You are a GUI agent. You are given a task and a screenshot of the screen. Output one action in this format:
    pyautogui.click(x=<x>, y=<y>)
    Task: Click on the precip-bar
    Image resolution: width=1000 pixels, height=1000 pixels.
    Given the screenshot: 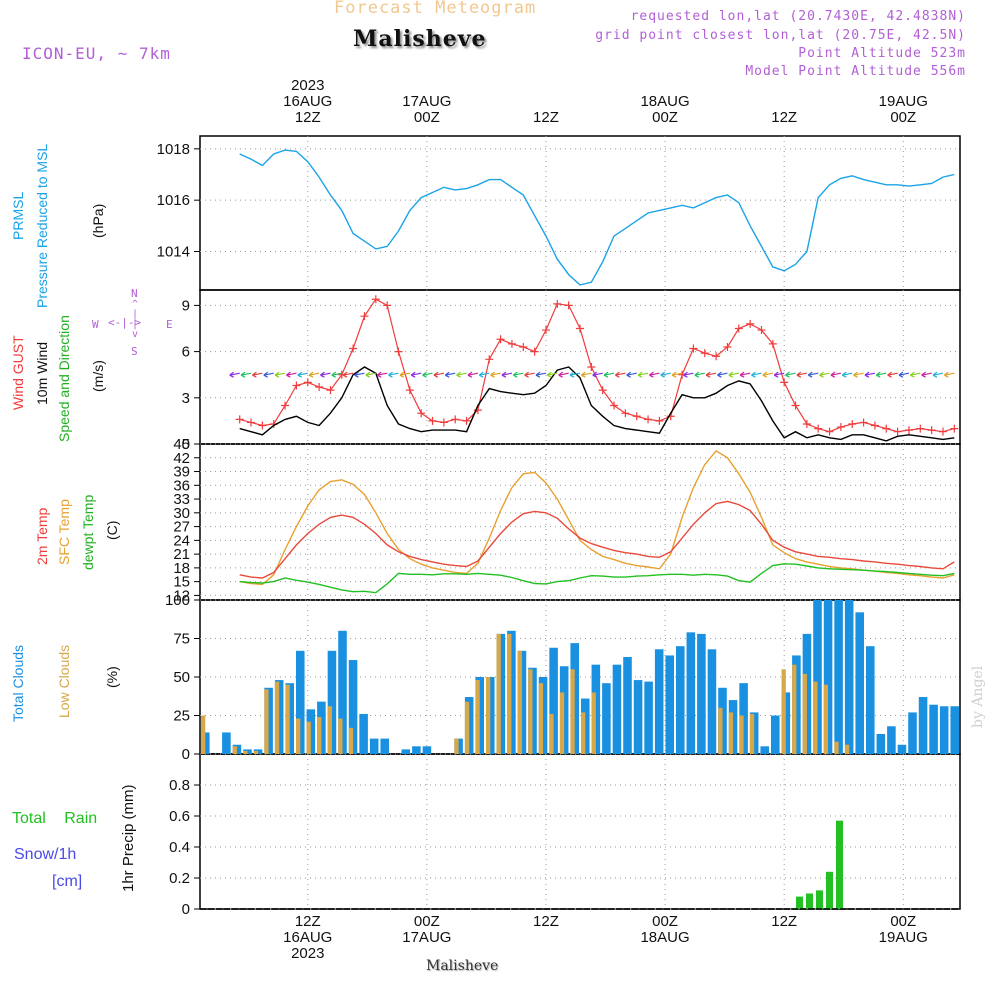 What is the action you would take?
    pyautogui.click(x=829, y=890)
    